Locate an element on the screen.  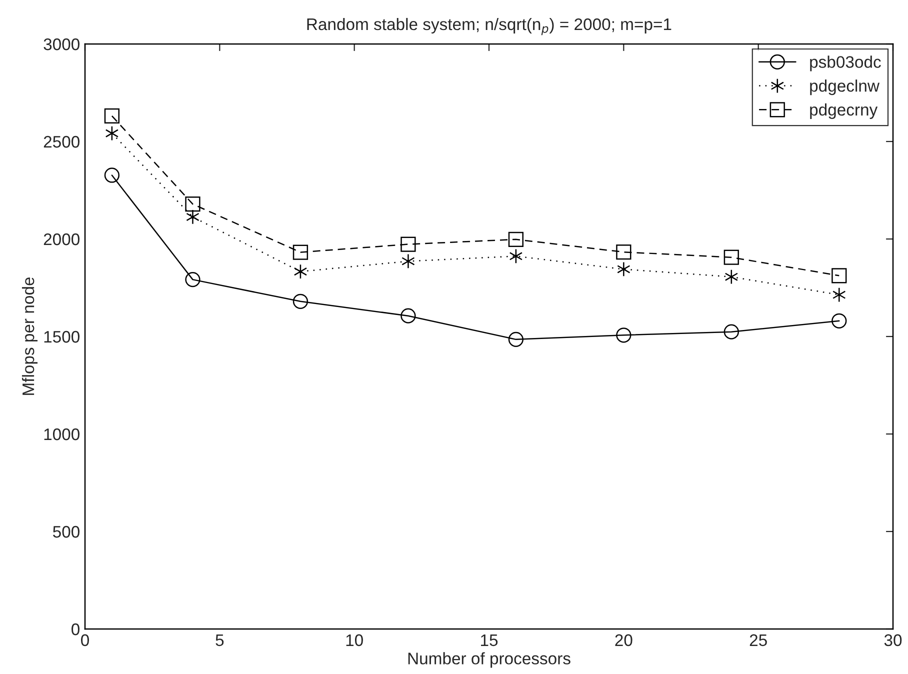
legend-label: pdgeclnw is located at coordinates (845, 88).